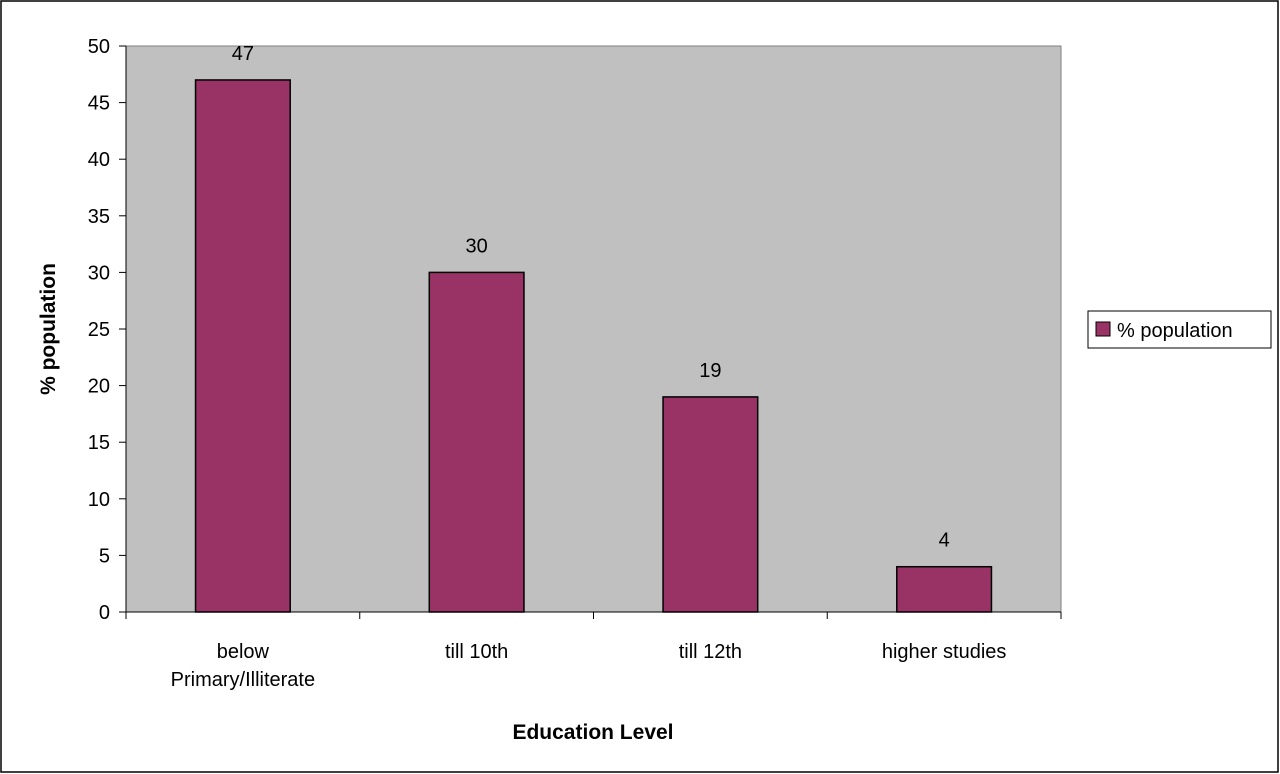 The image size is (1280, 774). Describe the element at coordinates (48, 329) in the screenshot. I see `y-axis-title: % population` at that location.